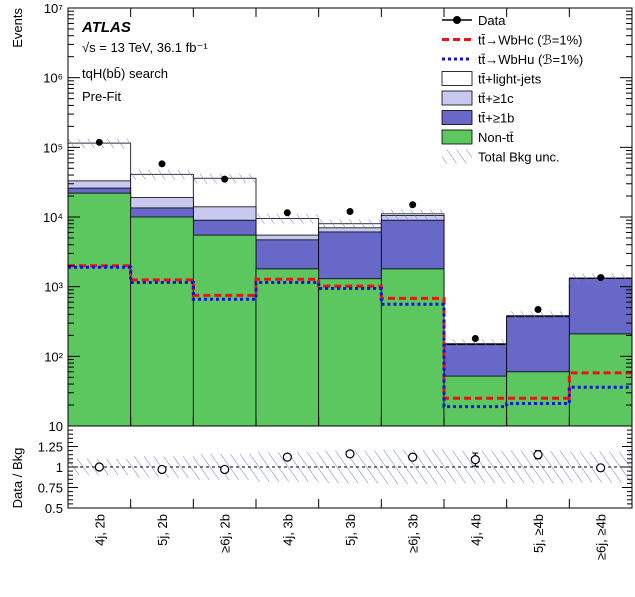 This screenshot has height=597, width=635. Describe the element at coordinates (53, 287) in the screenshot. I see `y-tick-label: 10³` at that location.